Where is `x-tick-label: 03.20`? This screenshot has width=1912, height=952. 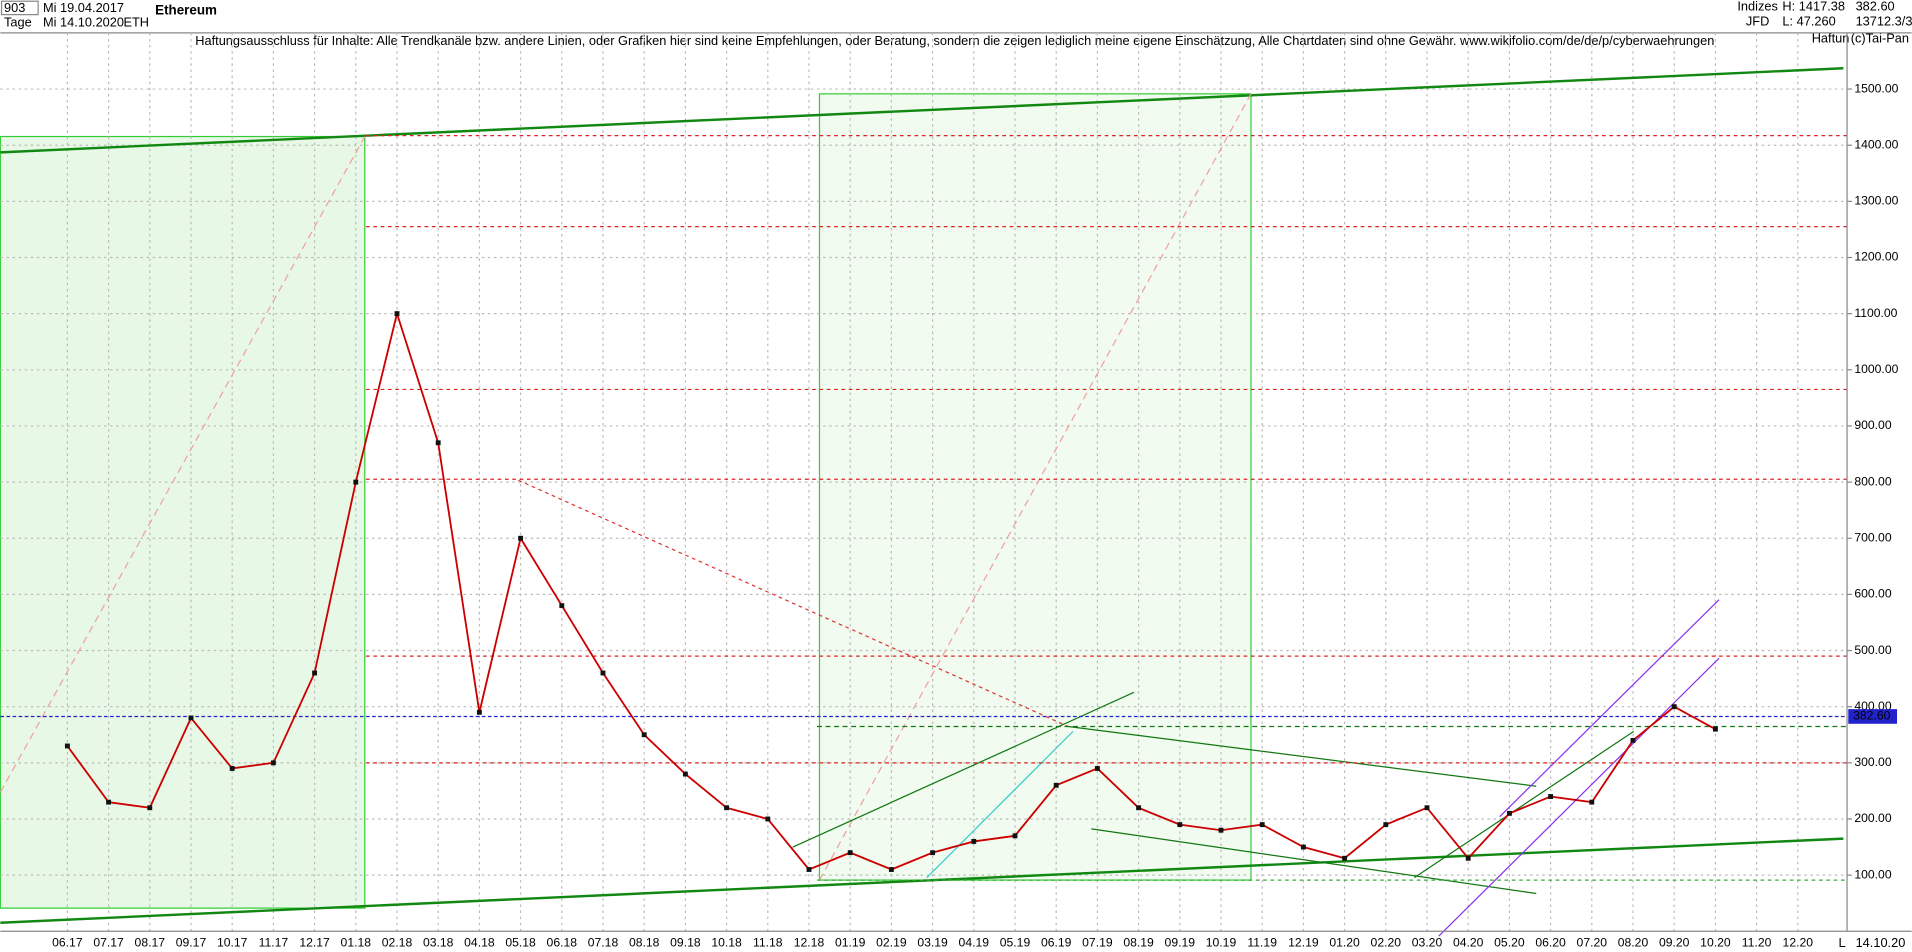
x-tick-label: 03.20 is located at coordinates (1427, 943).